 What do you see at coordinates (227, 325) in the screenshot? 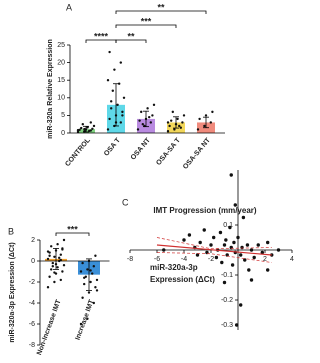
I see `y-tick-label: -0.3` at bounding box center [227, 325].